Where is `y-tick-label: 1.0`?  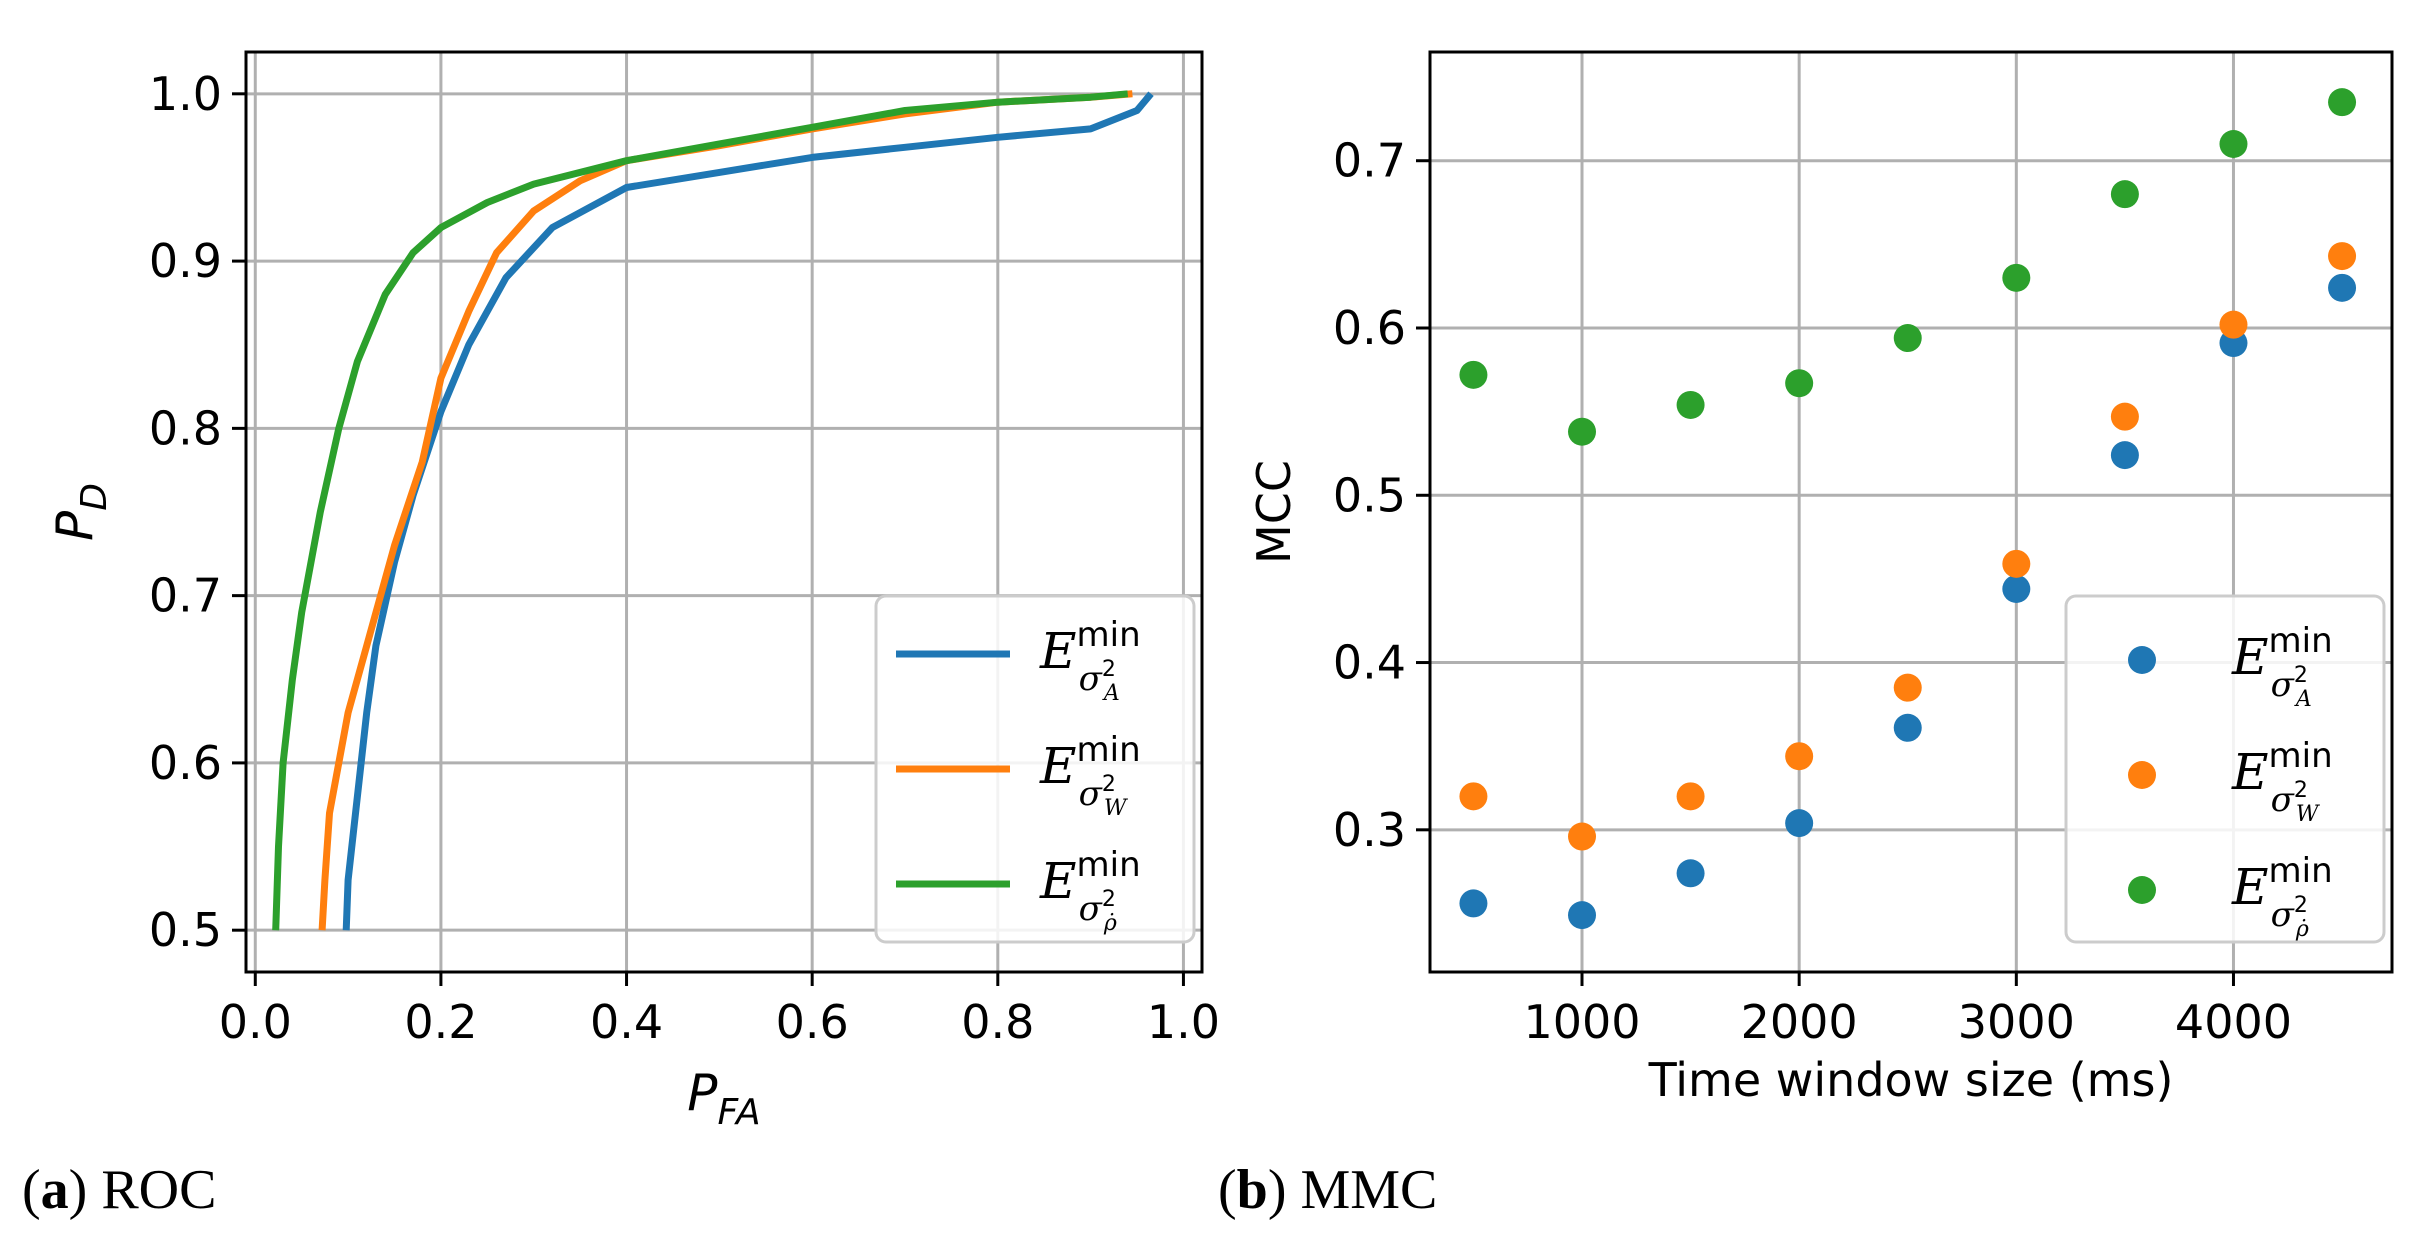
y-tick-label: 1.0 is located at coordinates (185, 94).